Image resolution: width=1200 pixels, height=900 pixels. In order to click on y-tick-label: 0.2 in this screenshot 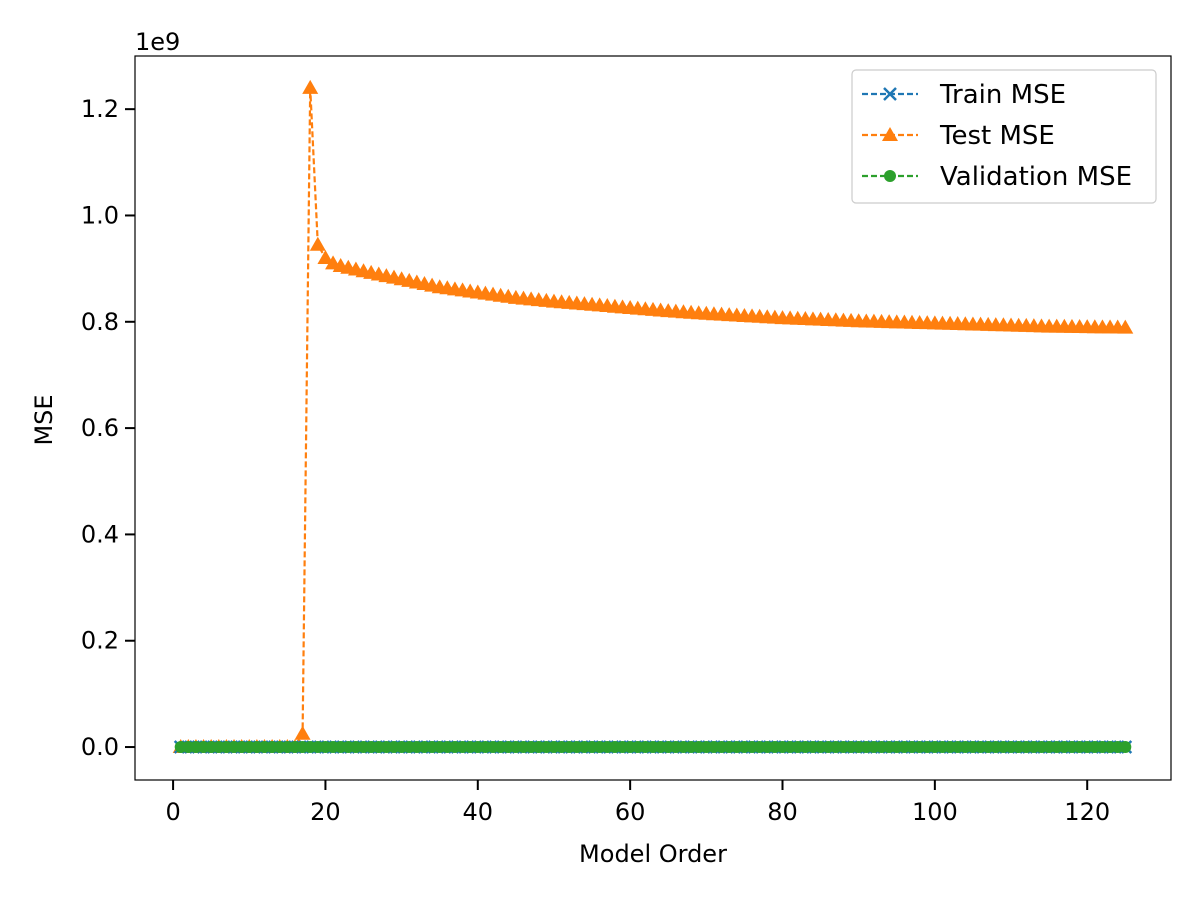, I will do `click(100, 641)`.